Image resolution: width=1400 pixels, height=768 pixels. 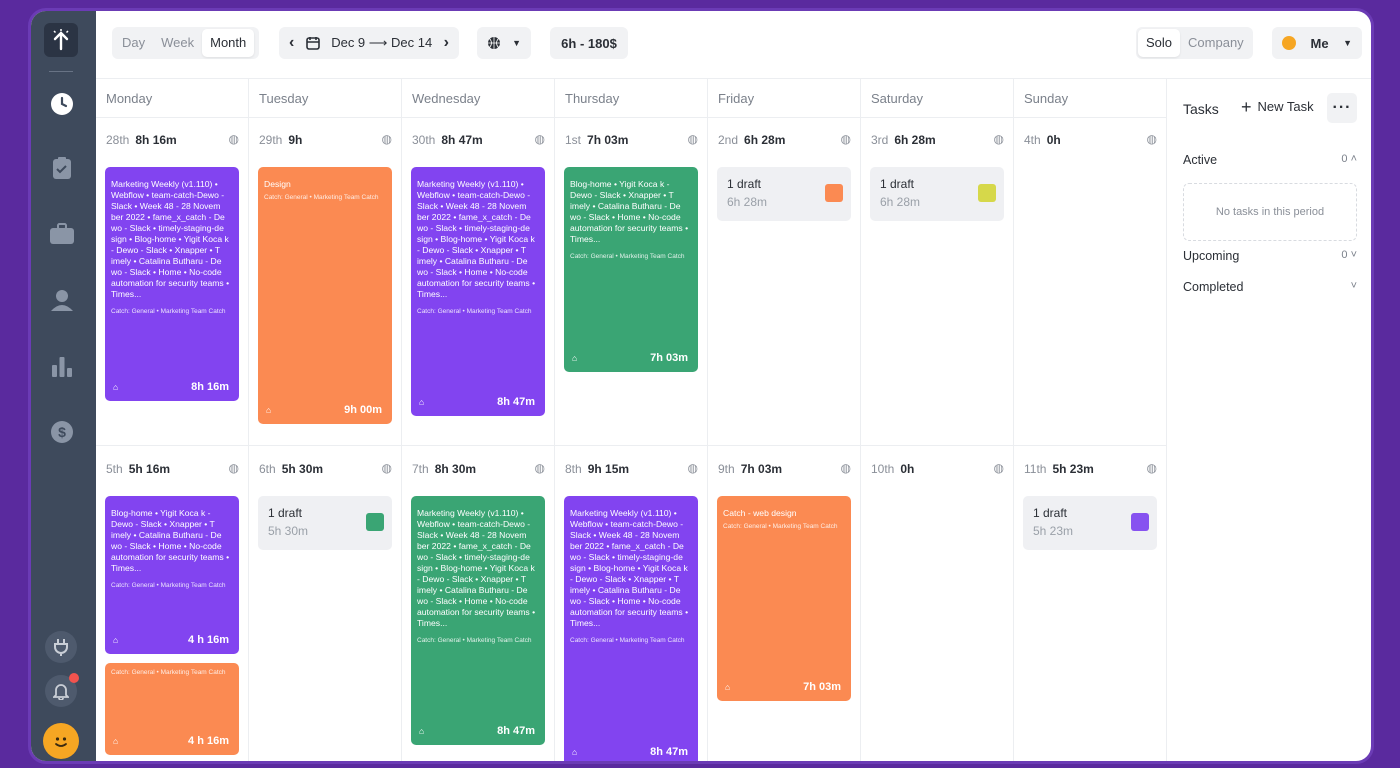 What do you see at coordinates (74, 678) in the screenshot?
I see `notification-badge` at bounding box center [74, 678].